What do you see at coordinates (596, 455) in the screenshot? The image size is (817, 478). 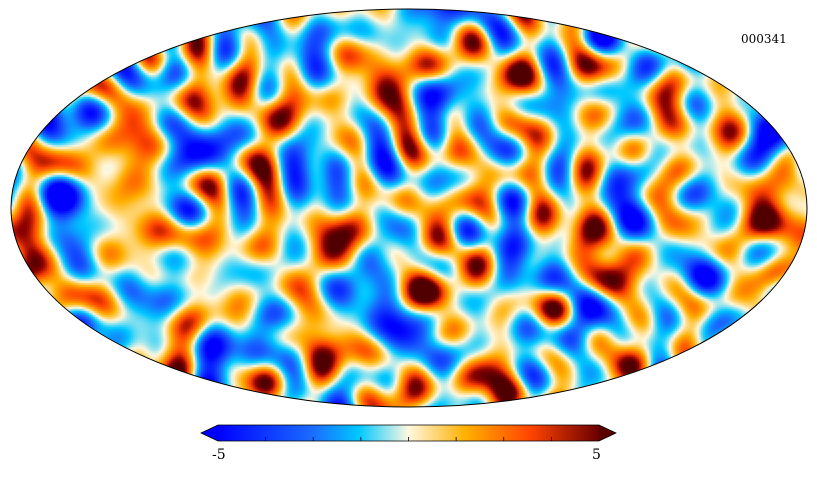 I see `colorbar-max-label: 5` at bounding box center [596, 455].